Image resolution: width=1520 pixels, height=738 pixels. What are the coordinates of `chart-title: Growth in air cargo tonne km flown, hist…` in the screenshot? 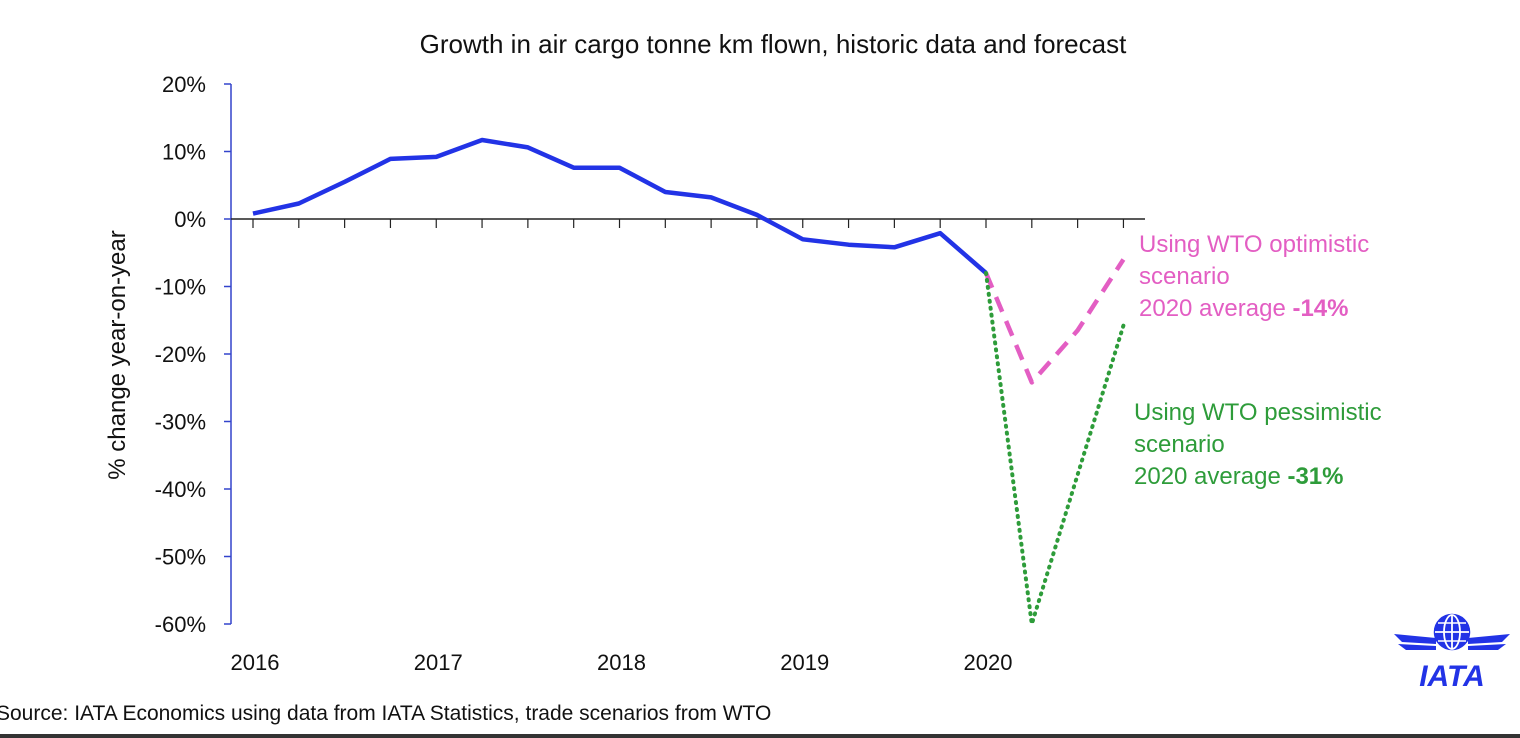 It's located at (773, 44).